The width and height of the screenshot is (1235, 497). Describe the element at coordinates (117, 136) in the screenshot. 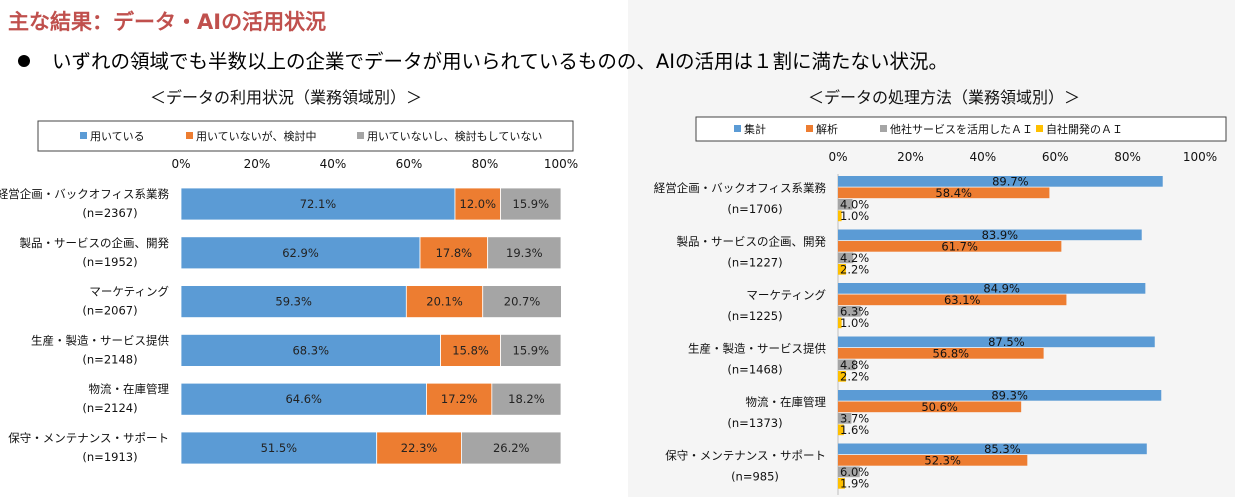

I see `legend-label-0: 用いている` at that location.